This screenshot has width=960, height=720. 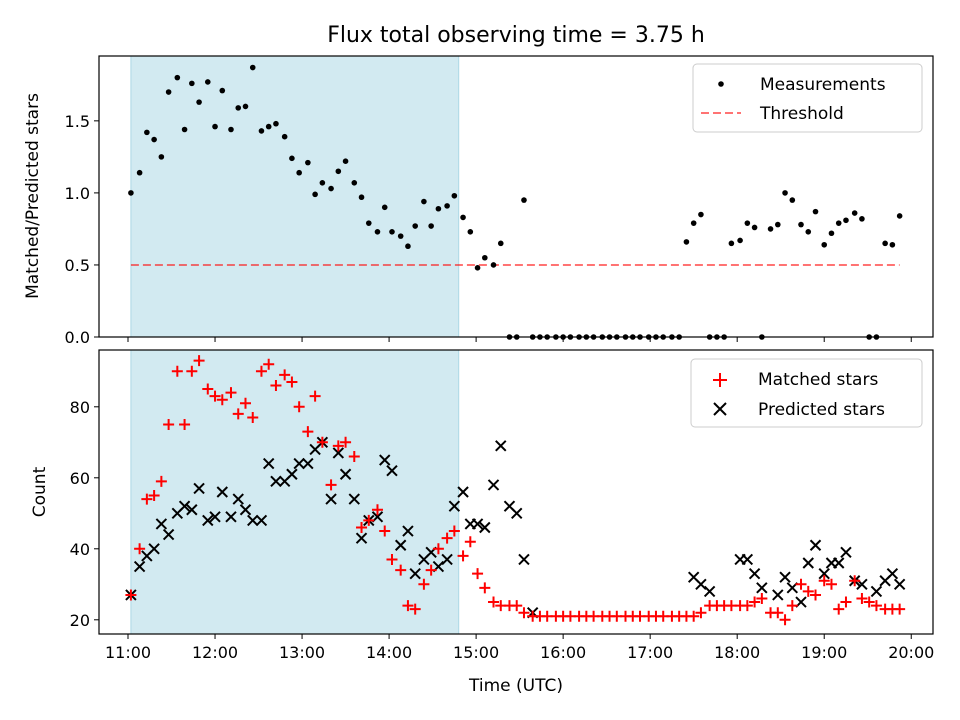 I want to click on legend-frame, so click(x=807, y=98).